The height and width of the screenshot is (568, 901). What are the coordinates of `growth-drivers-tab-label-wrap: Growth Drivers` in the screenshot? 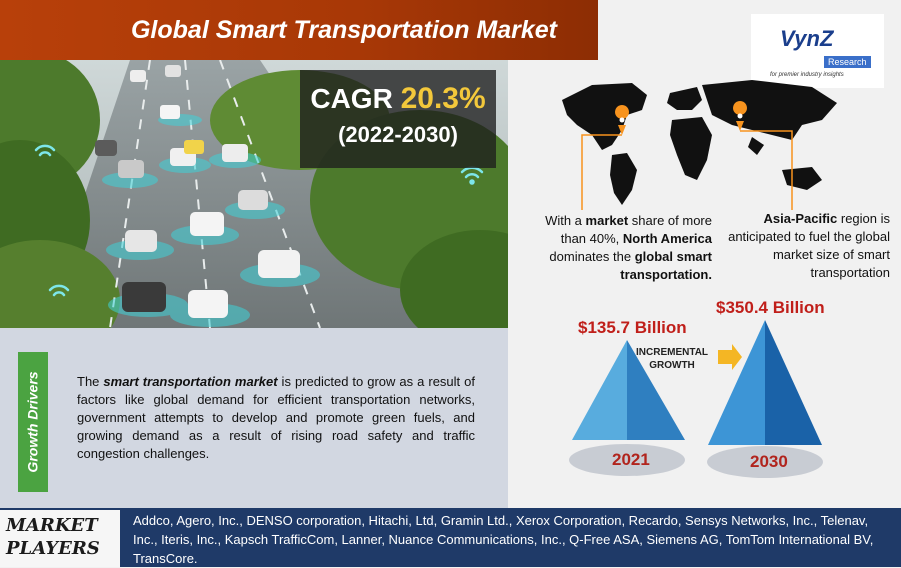 It's located at (33, 422).